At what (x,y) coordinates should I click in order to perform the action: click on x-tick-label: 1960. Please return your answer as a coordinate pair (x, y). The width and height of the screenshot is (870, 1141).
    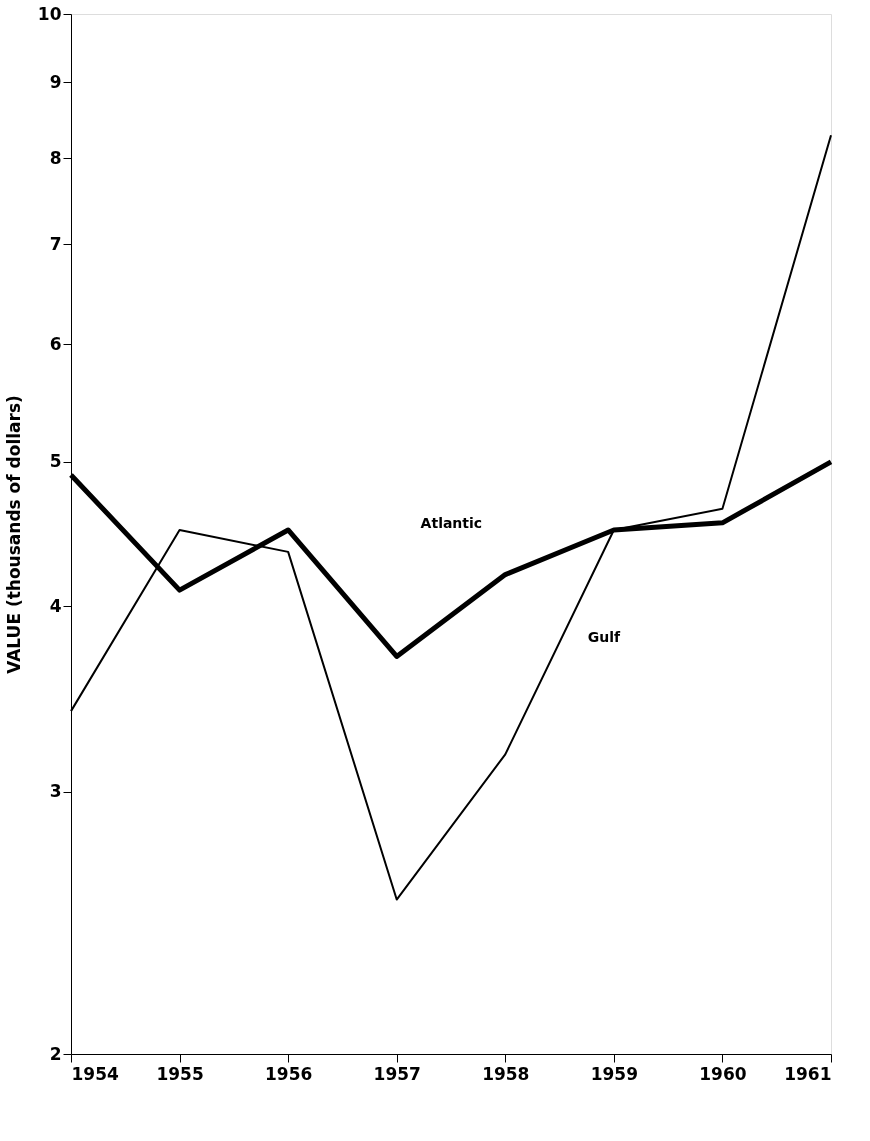
    Looking at the image, I should click on (723, 1073).